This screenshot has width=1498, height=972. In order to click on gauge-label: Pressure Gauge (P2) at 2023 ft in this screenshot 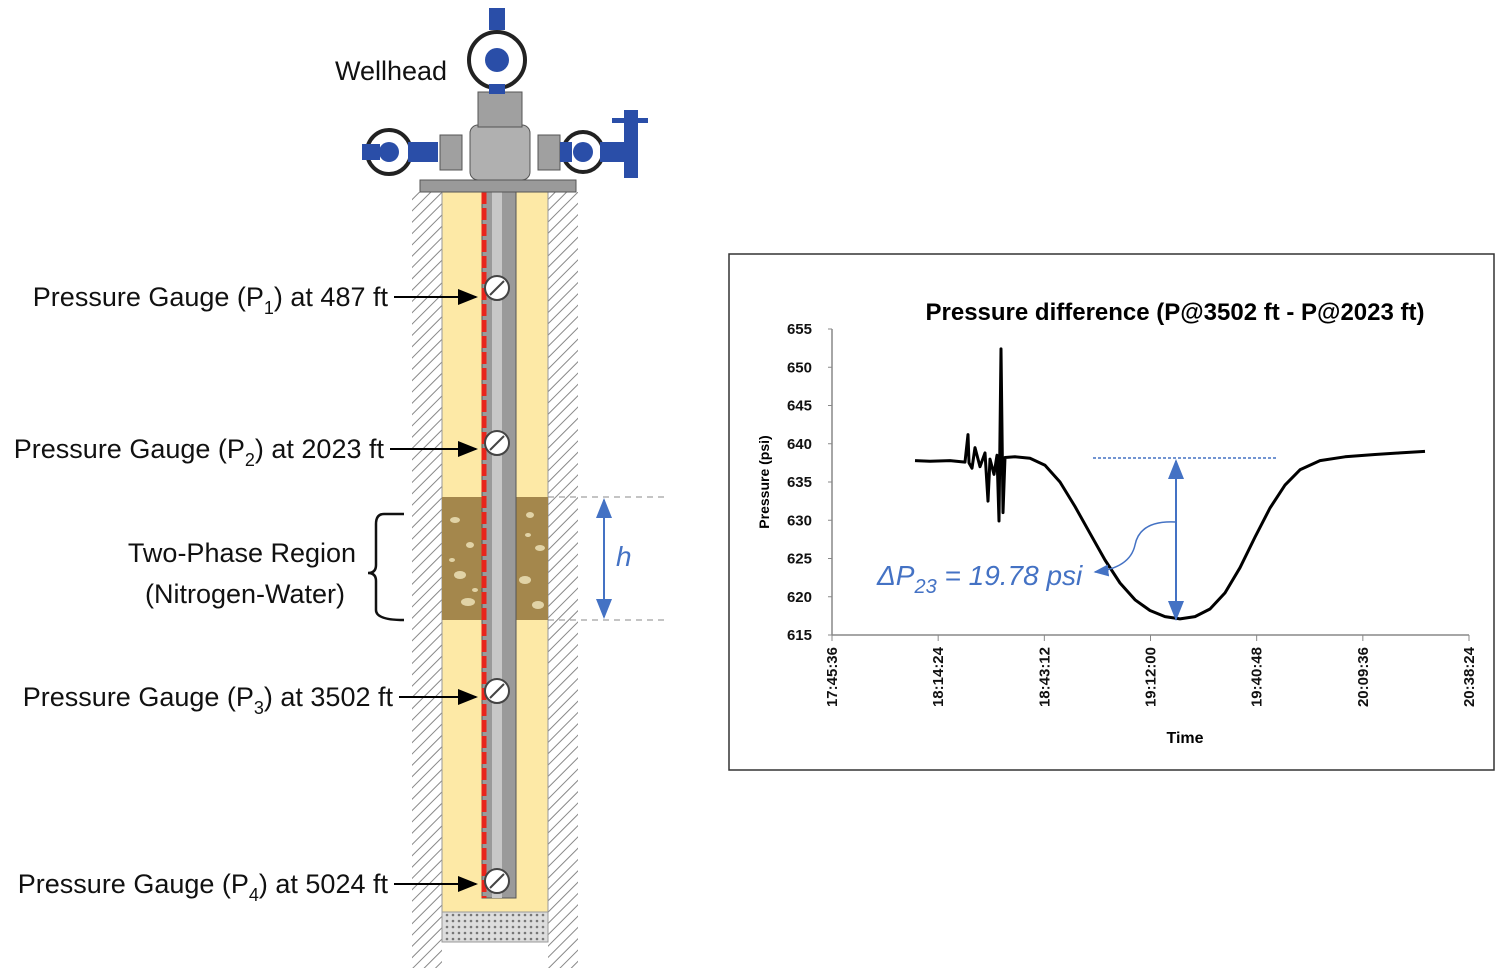, I will do `click(199, 452)`.